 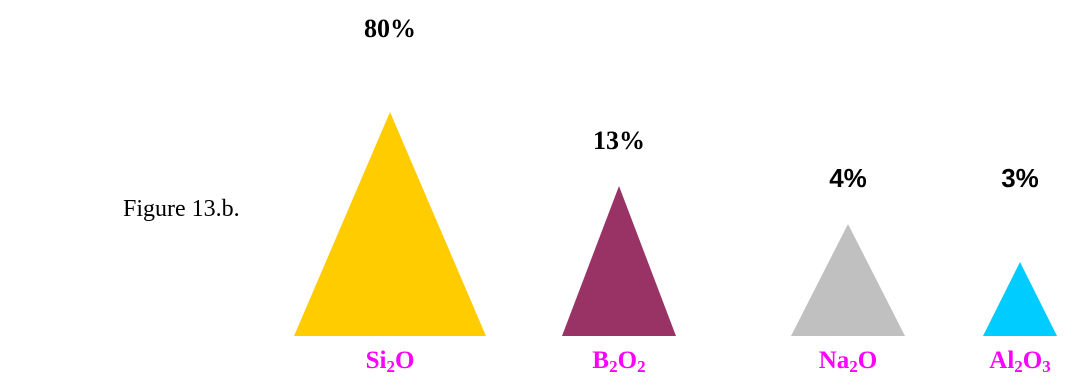 What do you see at coordinates (1020, 178) in the screenshot?
I see `value-label-al2o3: 3%` at bounding box center [1020, 178].